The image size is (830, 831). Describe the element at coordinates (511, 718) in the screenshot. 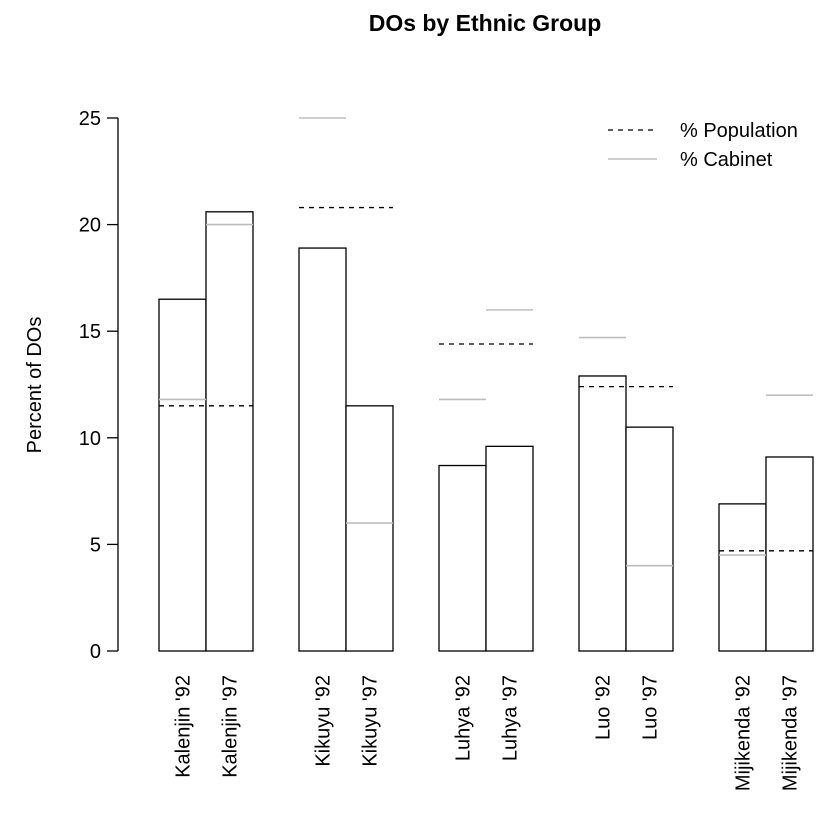

I see `x-tick-label: Luhya '97` at that location.